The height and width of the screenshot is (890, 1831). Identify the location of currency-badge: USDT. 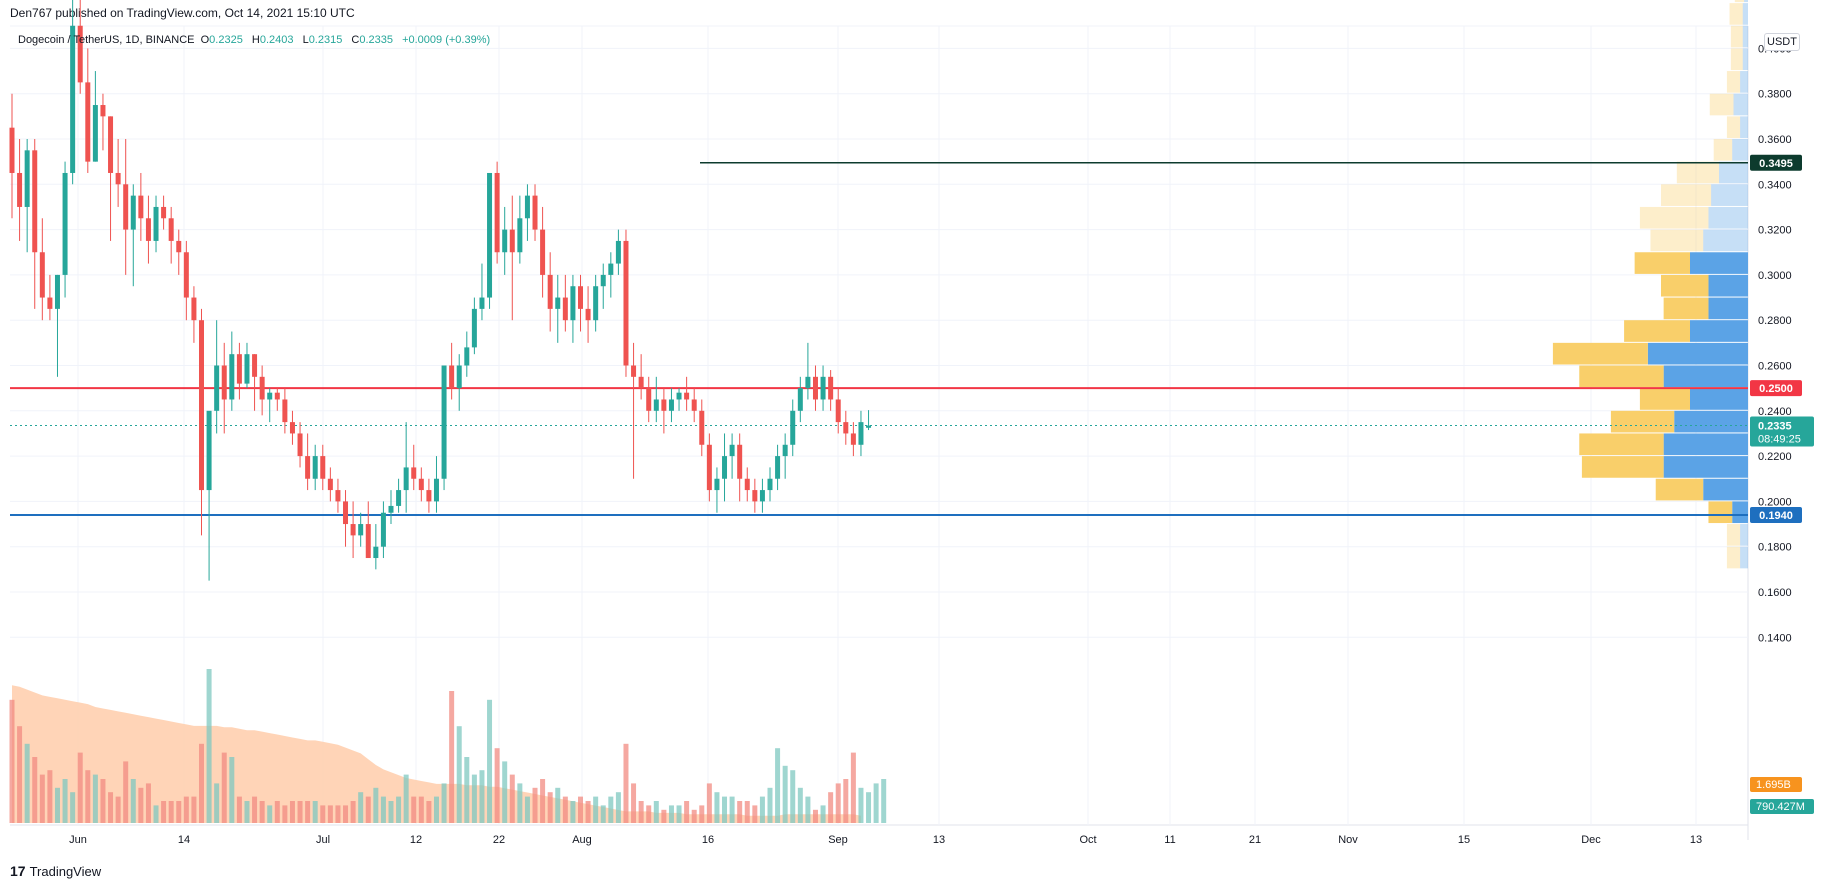
(1782, 42).